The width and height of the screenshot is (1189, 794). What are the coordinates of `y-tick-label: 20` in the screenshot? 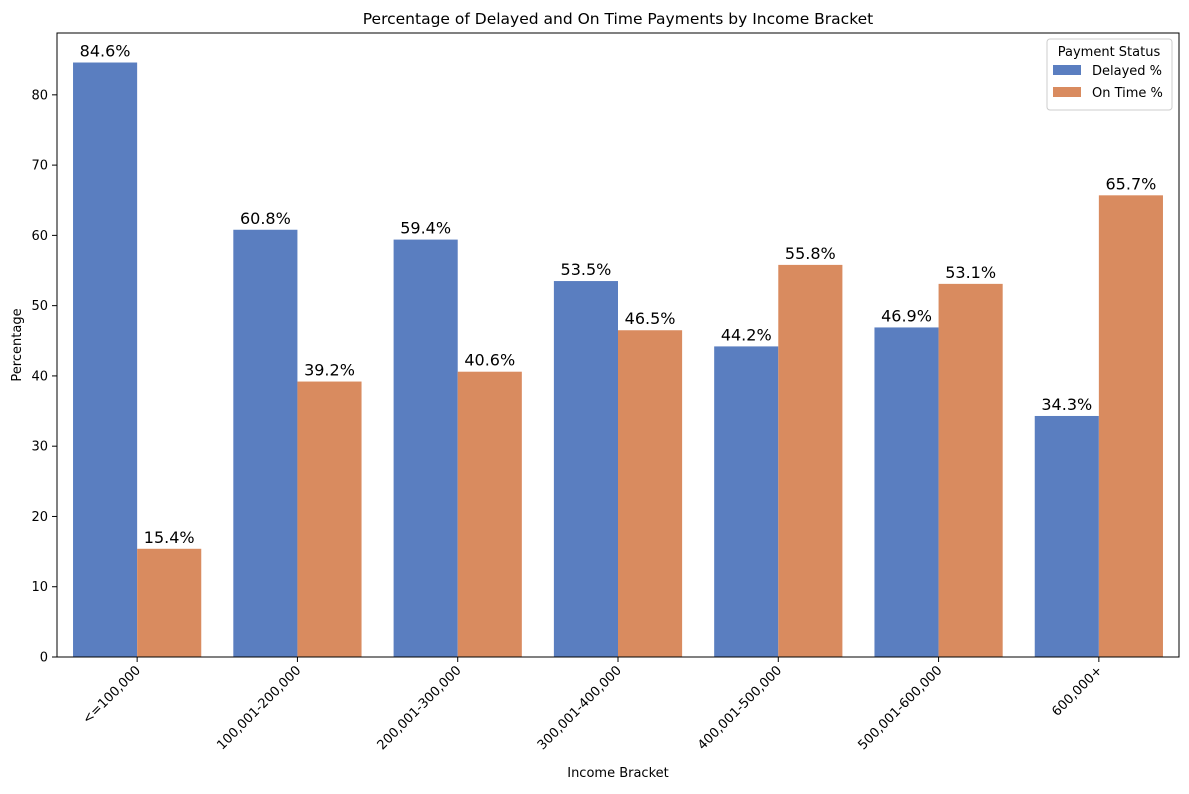 It's located at (39, 517).